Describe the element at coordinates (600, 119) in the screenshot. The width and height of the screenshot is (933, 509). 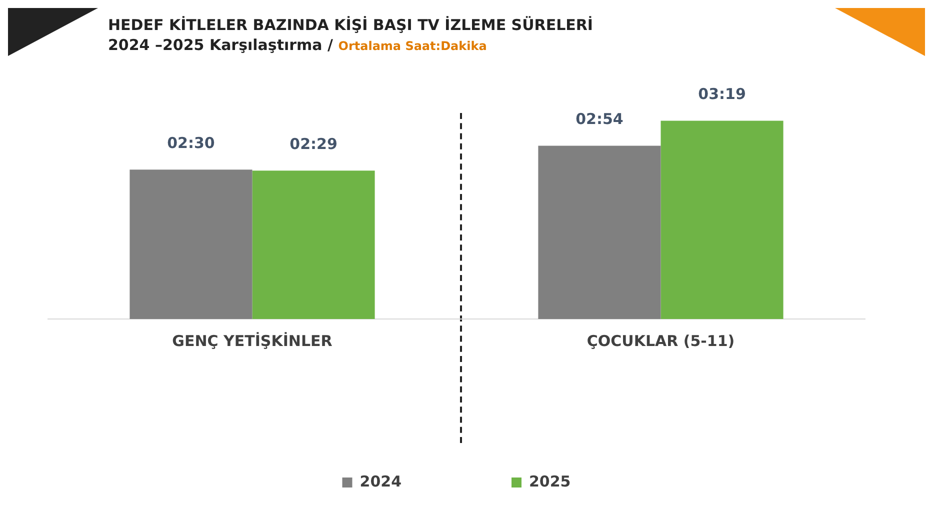
I see `data-label: 02:54` at that location.